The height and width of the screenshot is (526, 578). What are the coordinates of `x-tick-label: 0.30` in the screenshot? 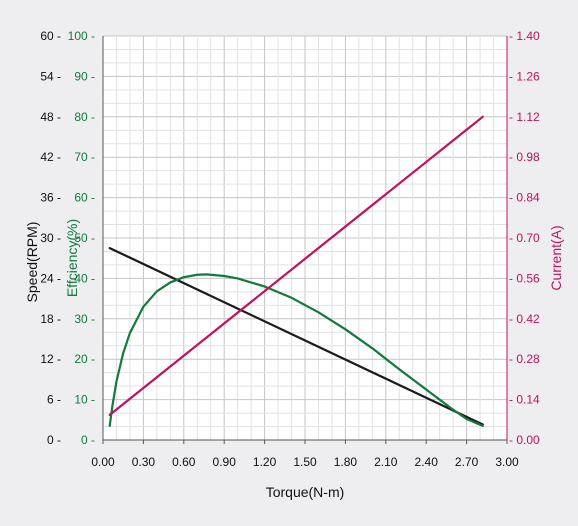 It's located at (144, 462).